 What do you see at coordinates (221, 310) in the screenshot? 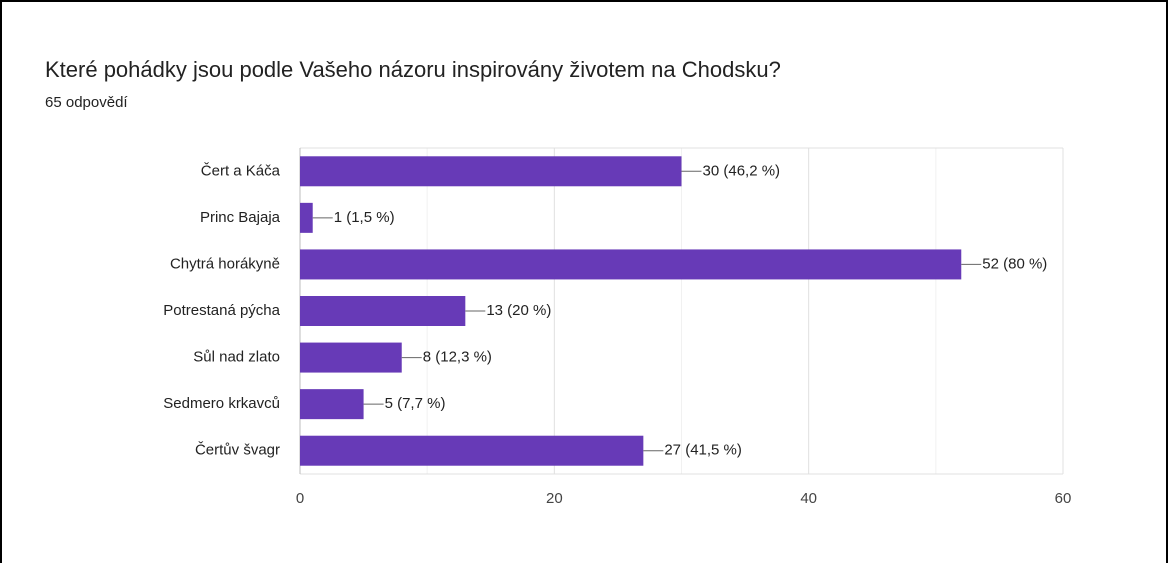
I see `y-tick-label: Potrestaná pýcha` at bounding box center [221, 310].